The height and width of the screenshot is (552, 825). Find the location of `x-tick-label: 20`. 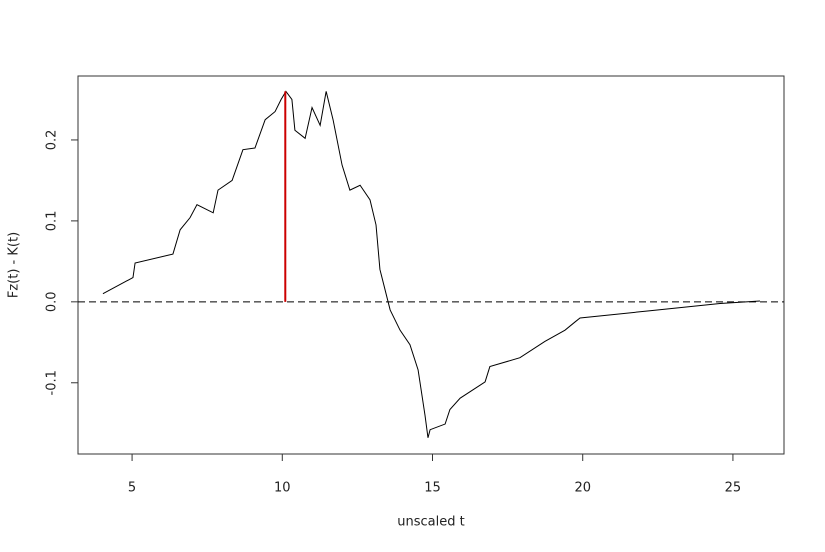

x-tick-label: 20 is located at coordinates (582, 488).